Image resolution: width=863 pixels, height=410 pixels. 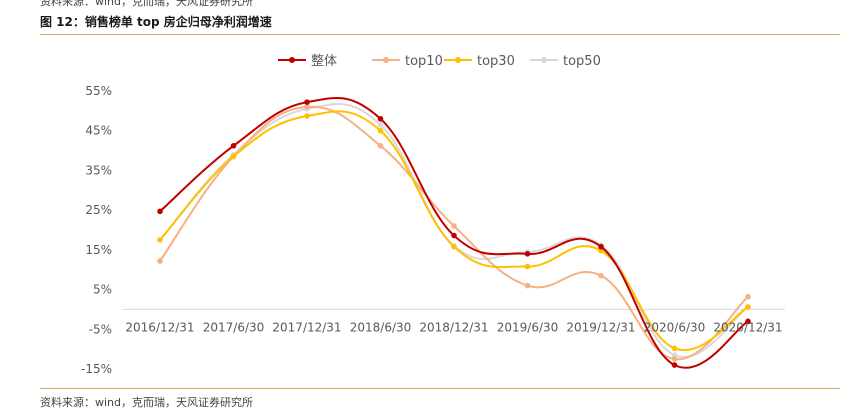 What do you see at coordinates (96, 230) in the screenshot?
I see `y-axis: 55% 45% 35% 25% 15% 5% -5% -15%` at bounding box center [96, 230].